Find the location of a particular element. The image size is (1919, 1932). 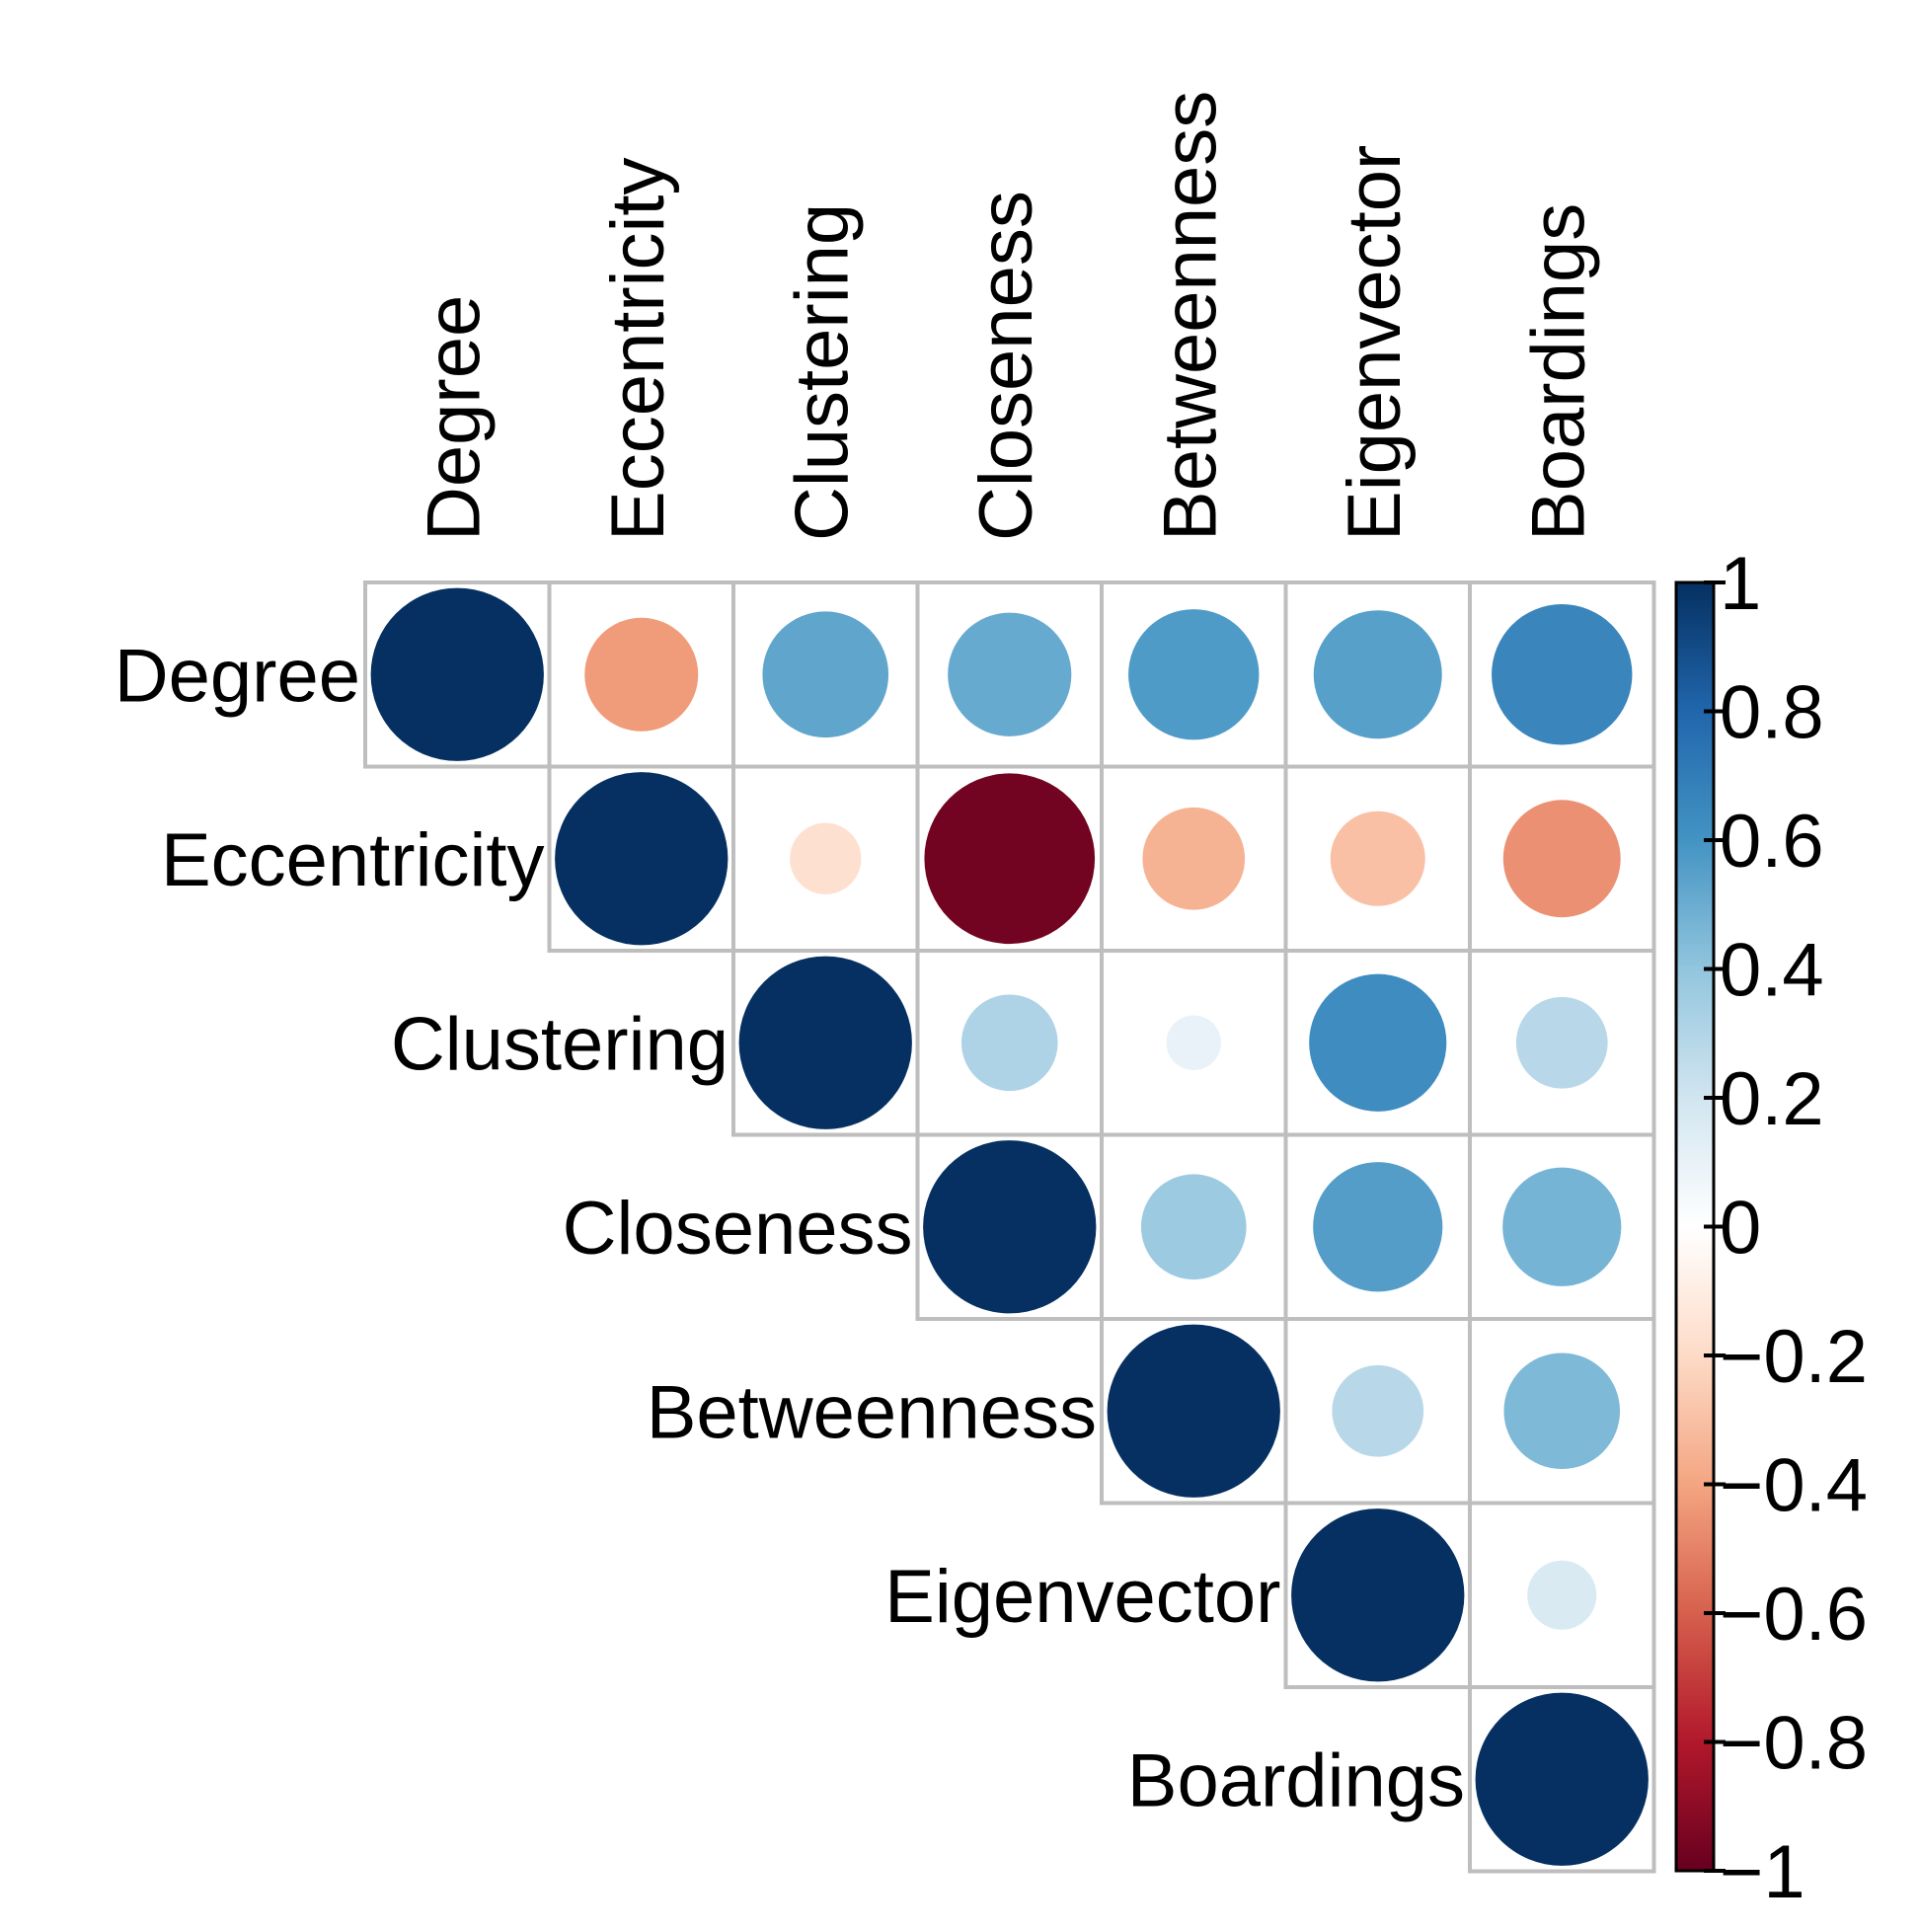

colorbar-tick-label: 0.2 is located at coordinates (1772, 1099).